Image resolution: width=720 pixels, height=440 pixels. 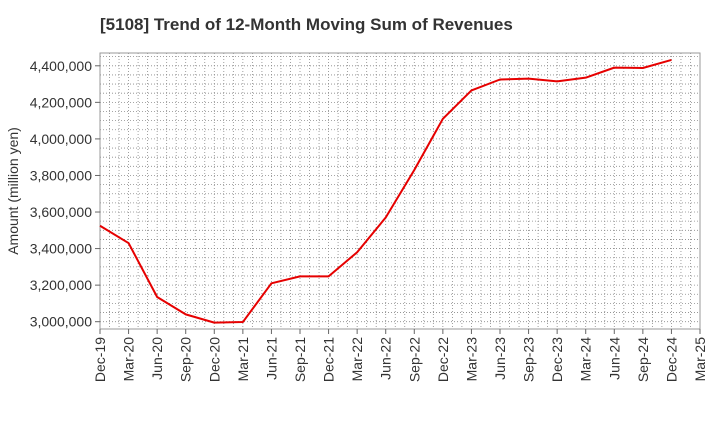 What do you see at coordinates (61, 66) in the screenshot?
I see `y-tick-label: 4,400,000` at bounding box center [61, 66].